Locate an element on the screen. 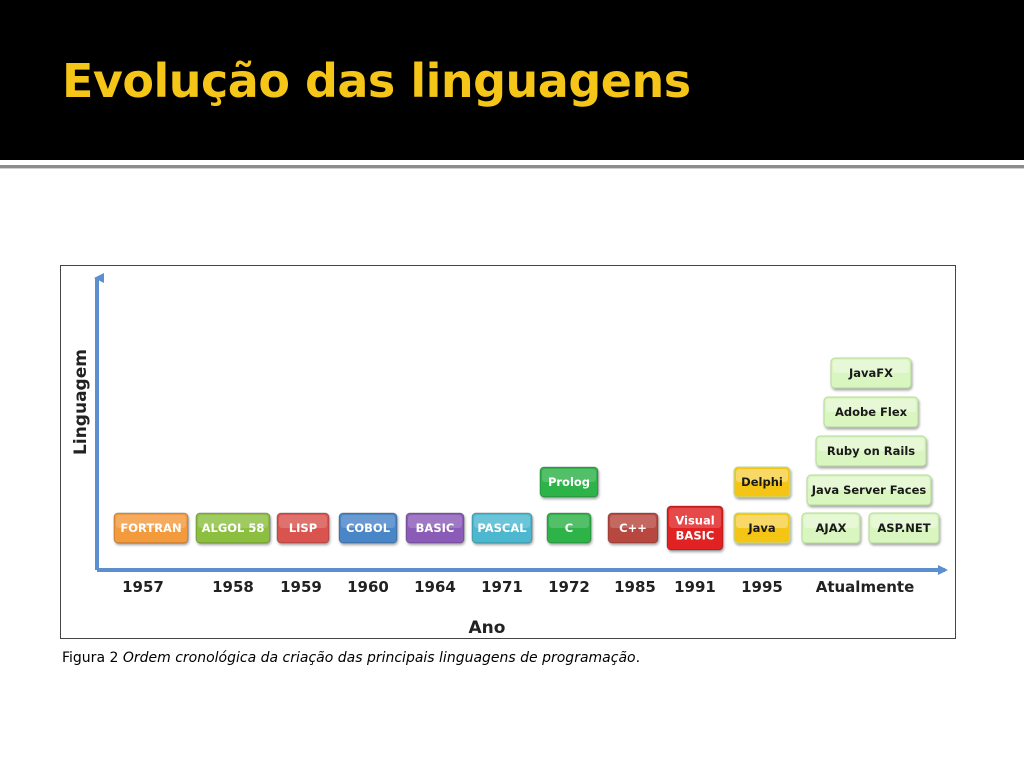  language-label: Java Server Faces is located at coordinates (869, 490).